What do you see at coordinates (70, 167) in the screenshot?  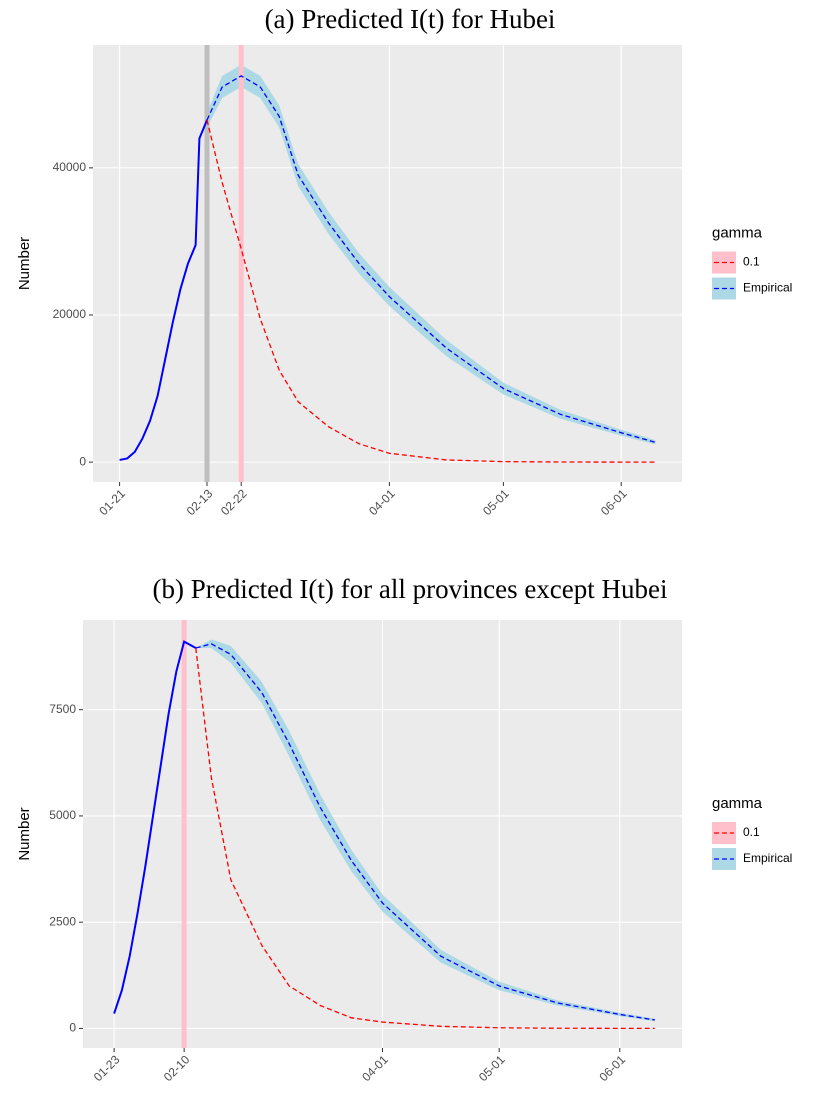 I see `y-tick-label: 40000` at bounding box center [70, 167].